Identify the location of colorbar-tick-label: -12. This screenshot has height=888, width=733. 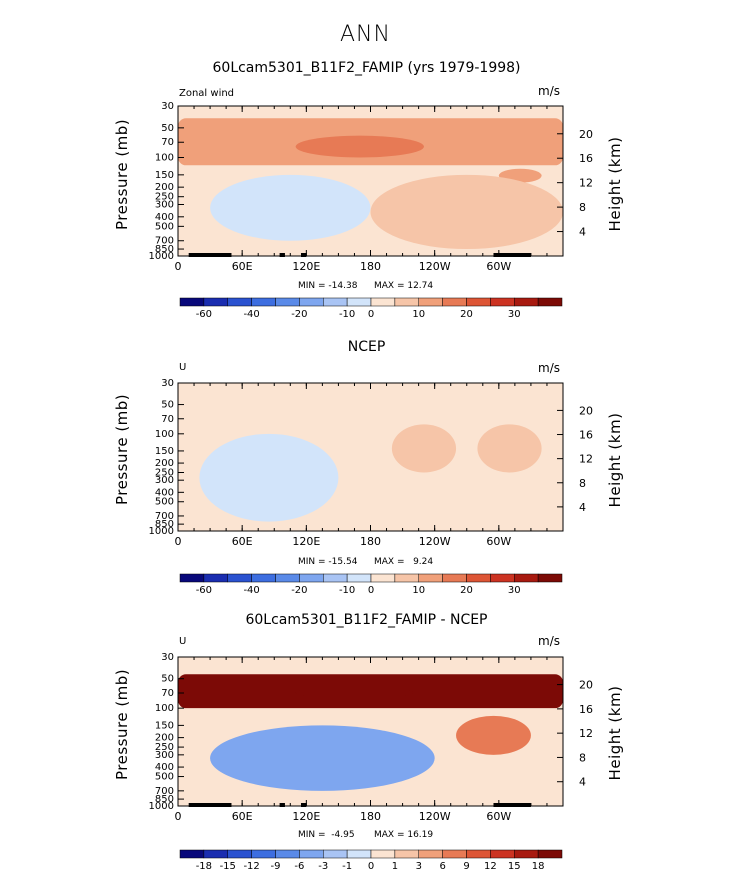
(251, 866).